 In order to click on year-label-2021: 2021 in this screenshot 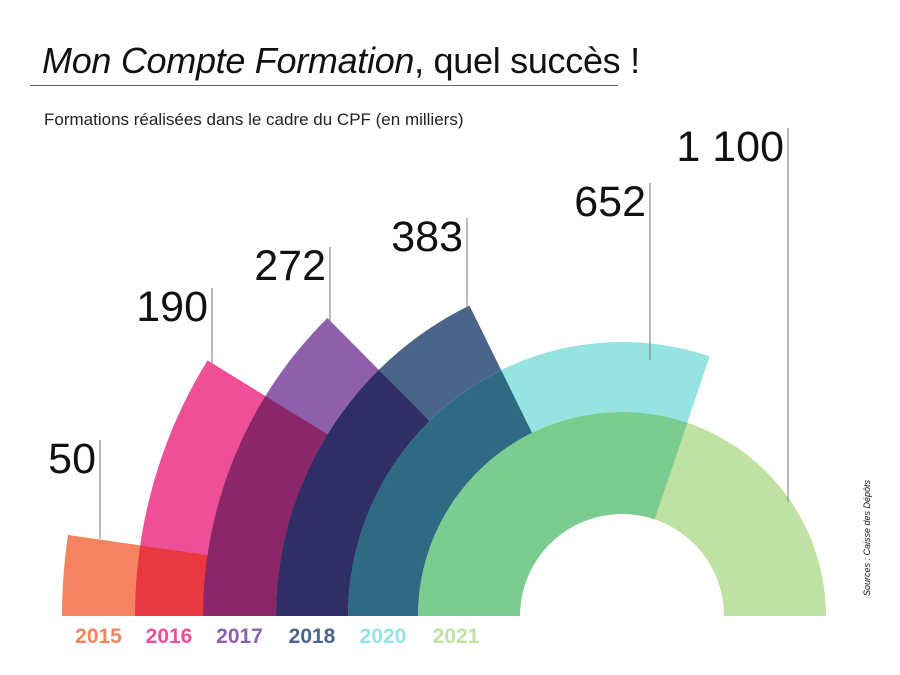, I will do `click(456, 636)`.